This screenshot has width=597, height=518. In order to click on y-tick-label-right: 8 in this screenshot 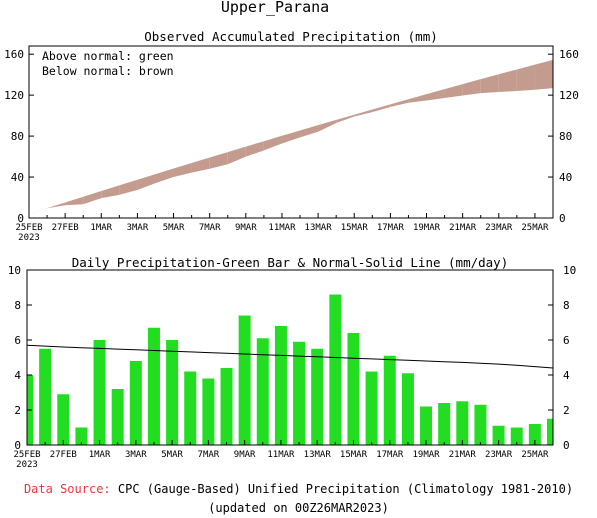, I will do `click(566, 305)`.